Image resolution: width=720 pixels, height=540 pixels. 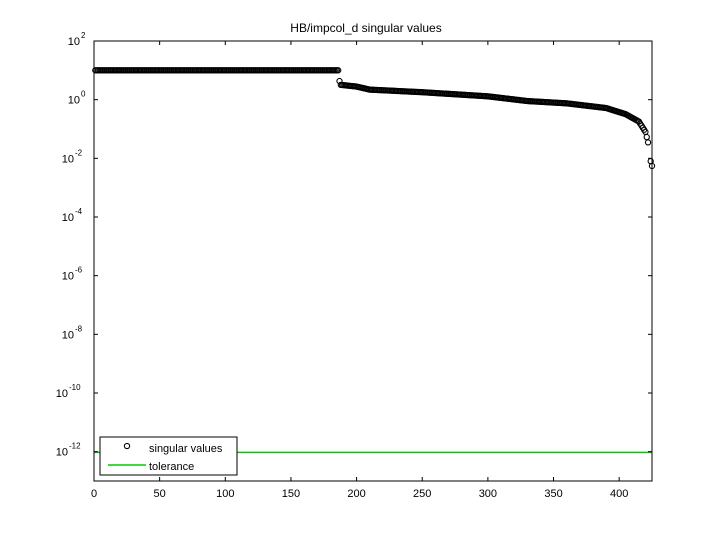 What do you see at coordinates (374, 118) in the screenshot?
I see `singular-values-series` at bounding box center [374, 118].